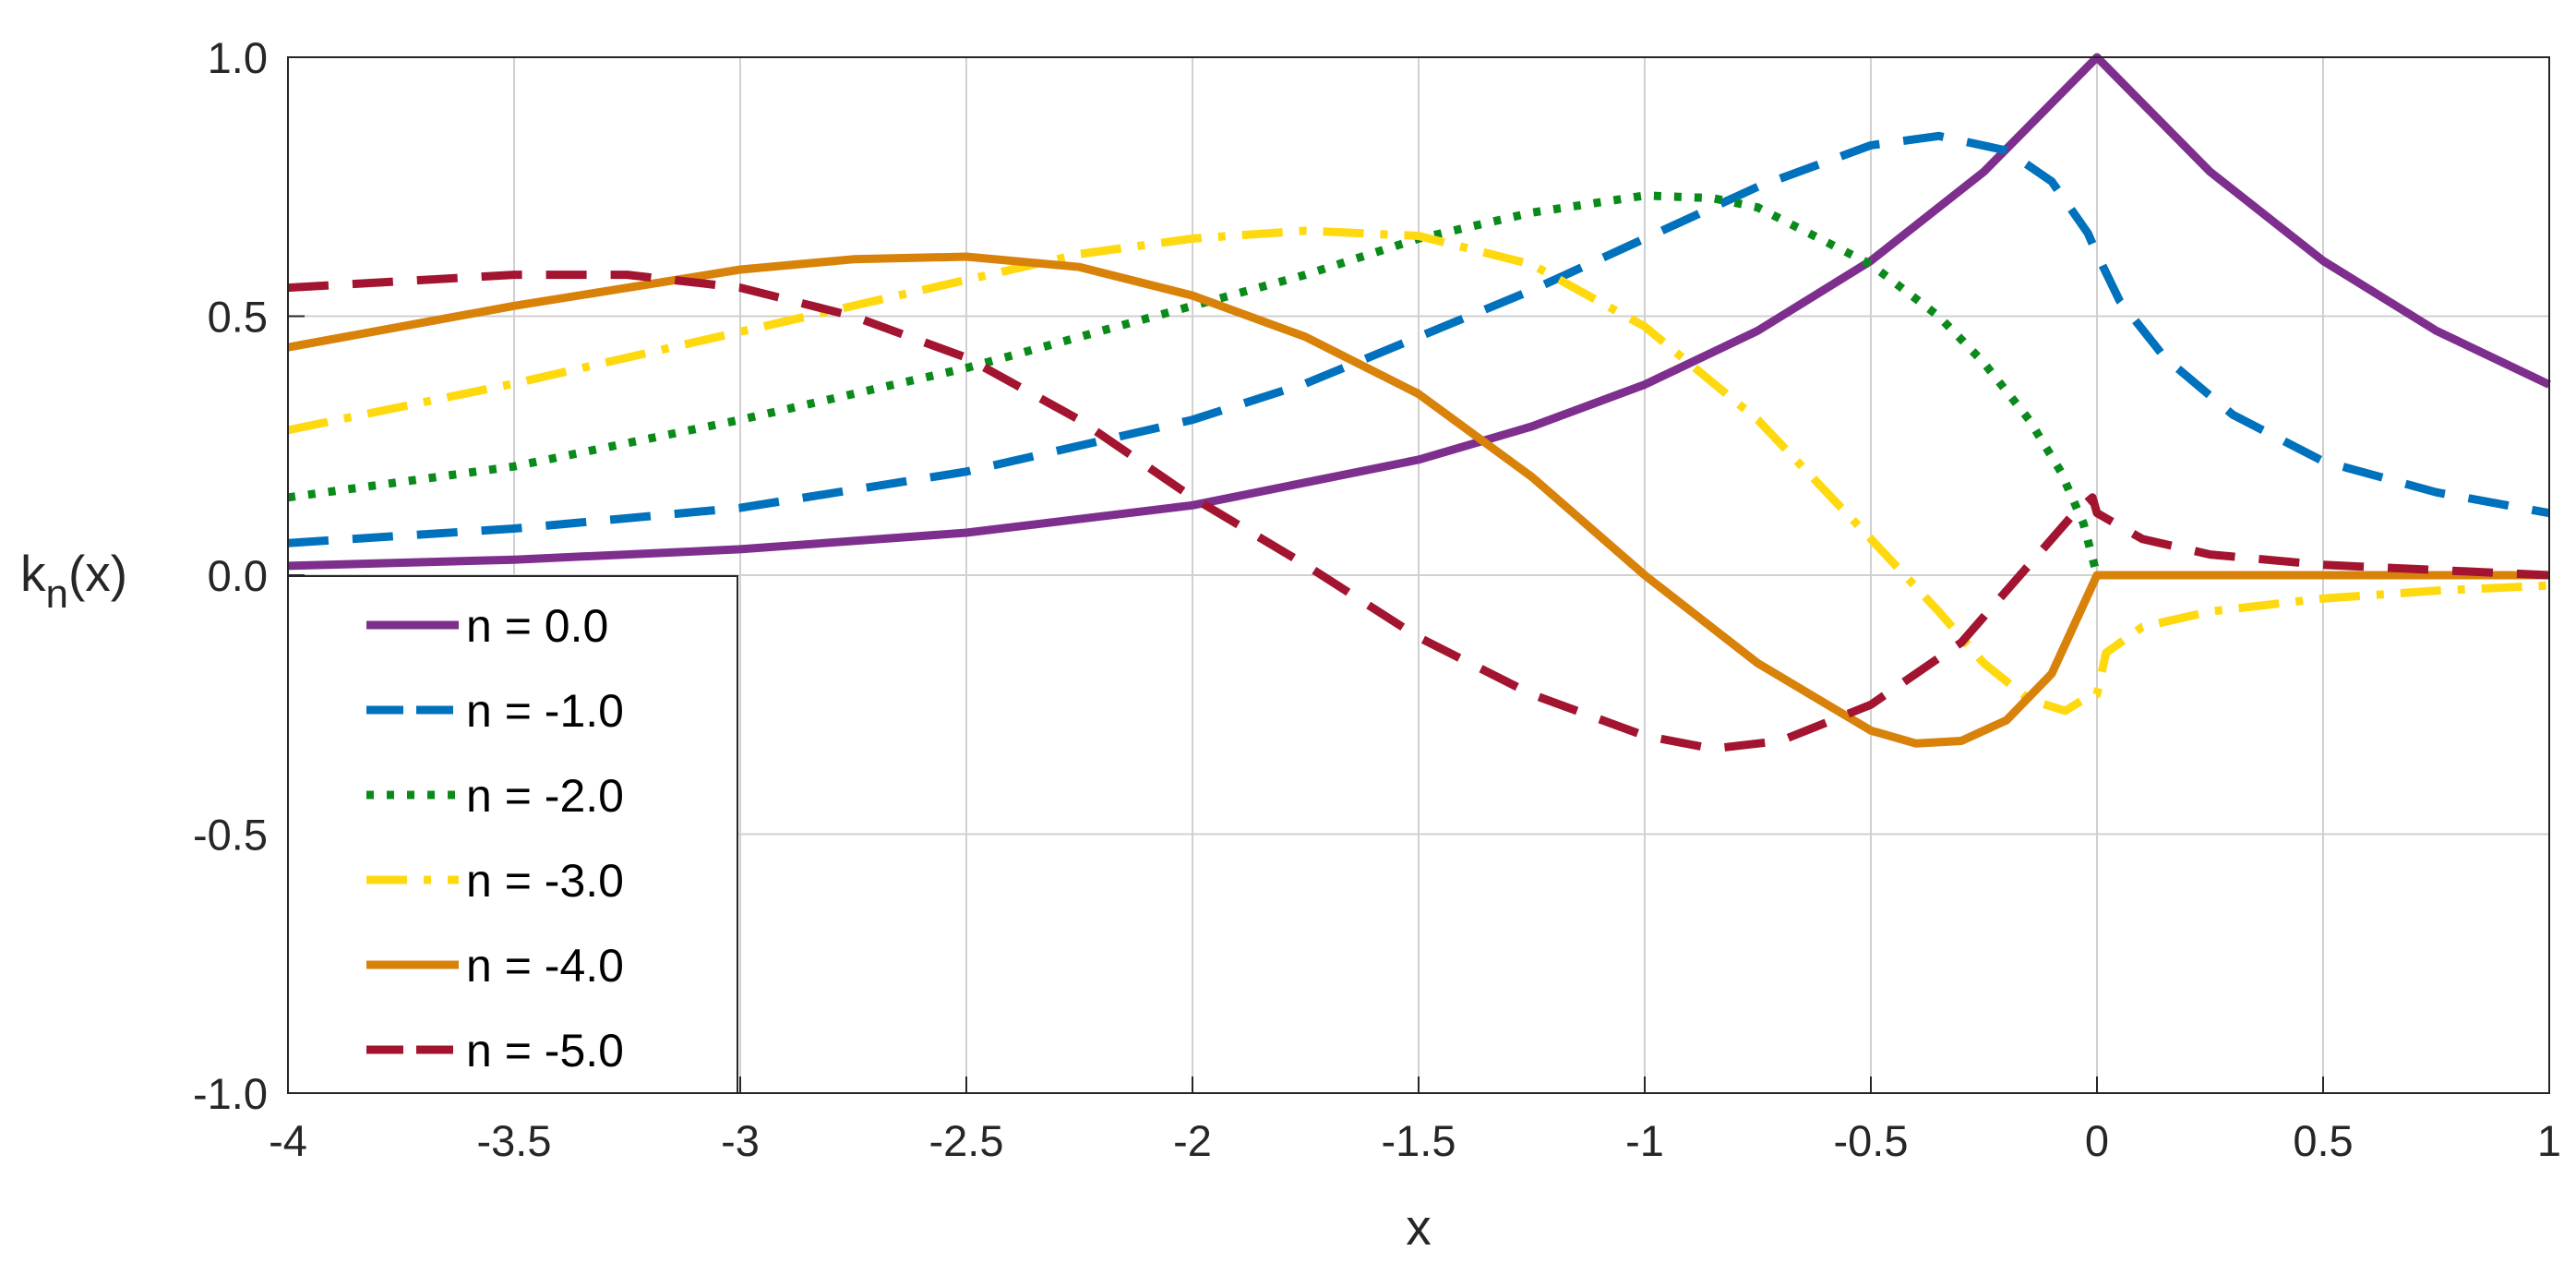 Image resolution: width=2576 pixels, height=1263 pixels. What do you see at coordinates (537, 626) in the screenshot?
I see `legend-label-1: n = 0.0` at bounding box center [537, 626].